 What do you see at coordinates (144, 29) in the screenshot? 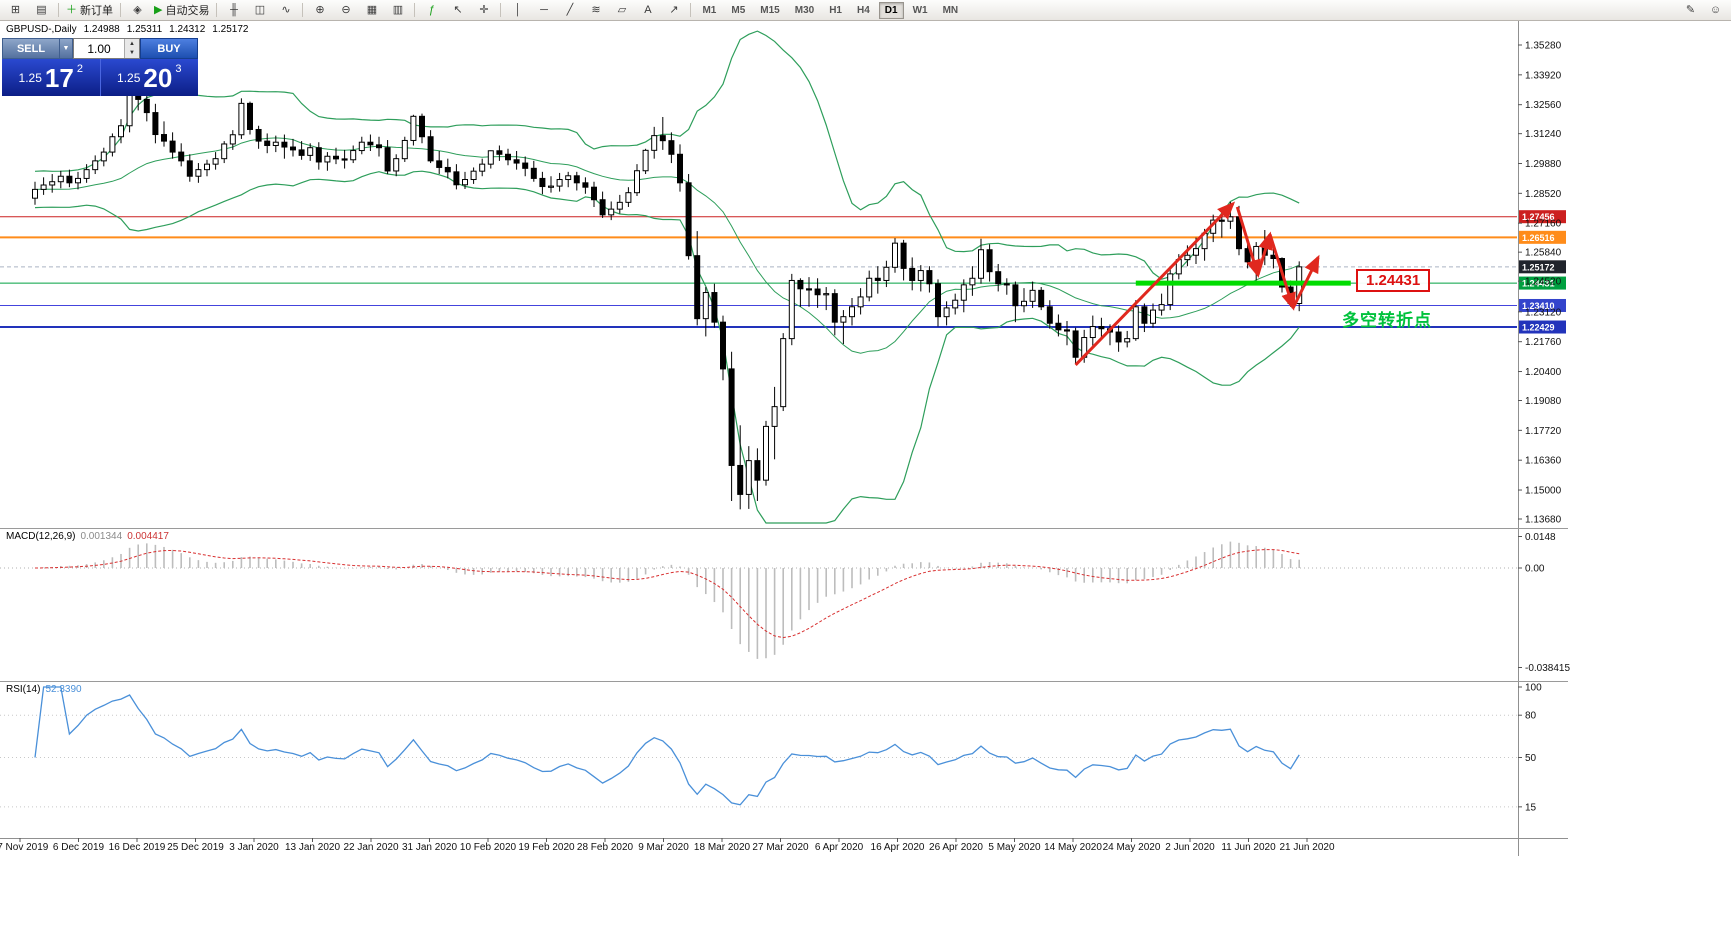
I see `quote-high: 1.25311` at bounding box center [144, 29].